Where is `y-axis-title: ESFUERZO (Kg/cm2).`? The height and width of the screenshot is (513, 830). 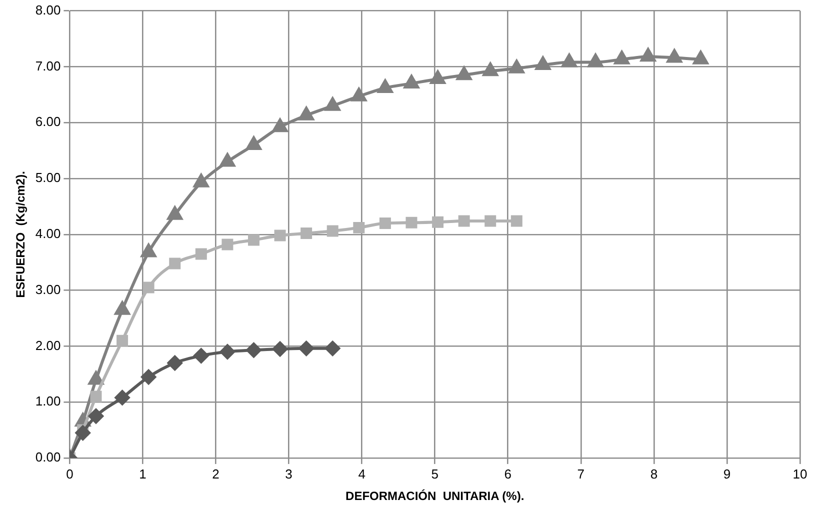
y-axis-title: ESFUERZO (Kg/cm2). is located at coordinates (21, 234).